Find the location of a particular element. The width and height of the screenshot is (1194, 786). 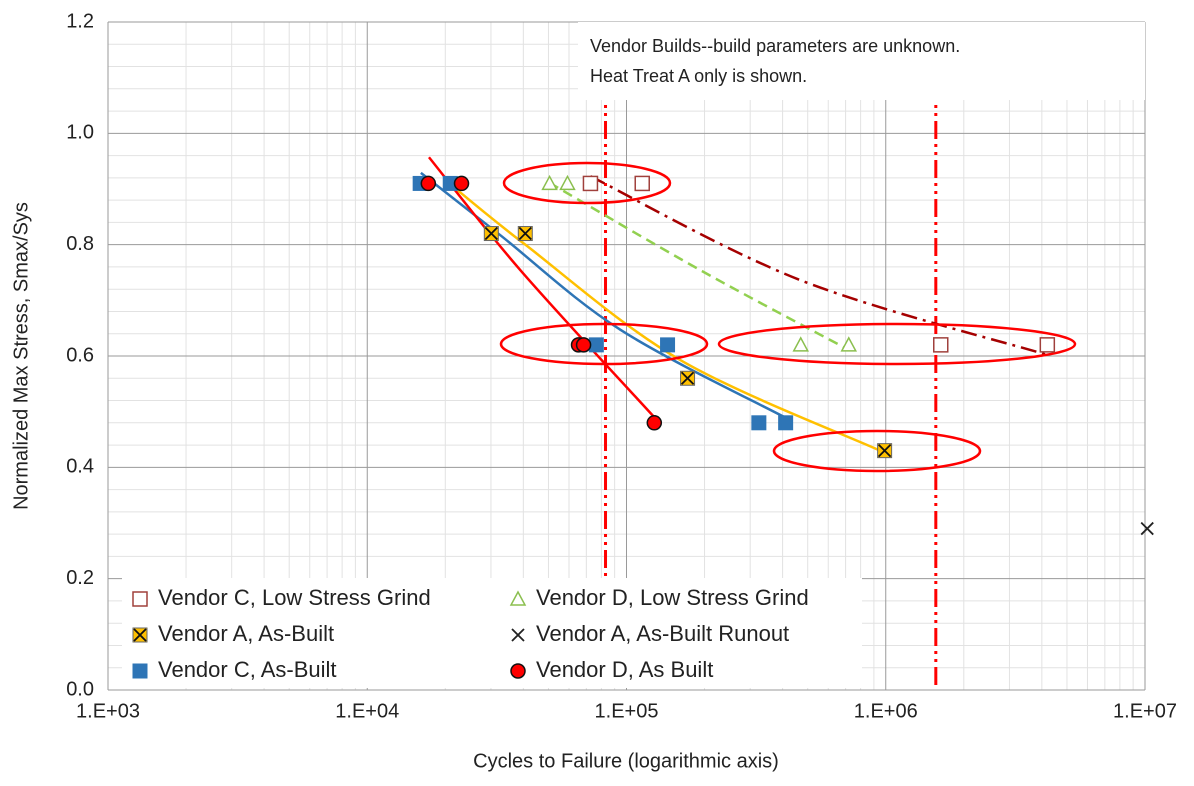

y-tick-label: 0.2 is located at coordinates (80, 578).